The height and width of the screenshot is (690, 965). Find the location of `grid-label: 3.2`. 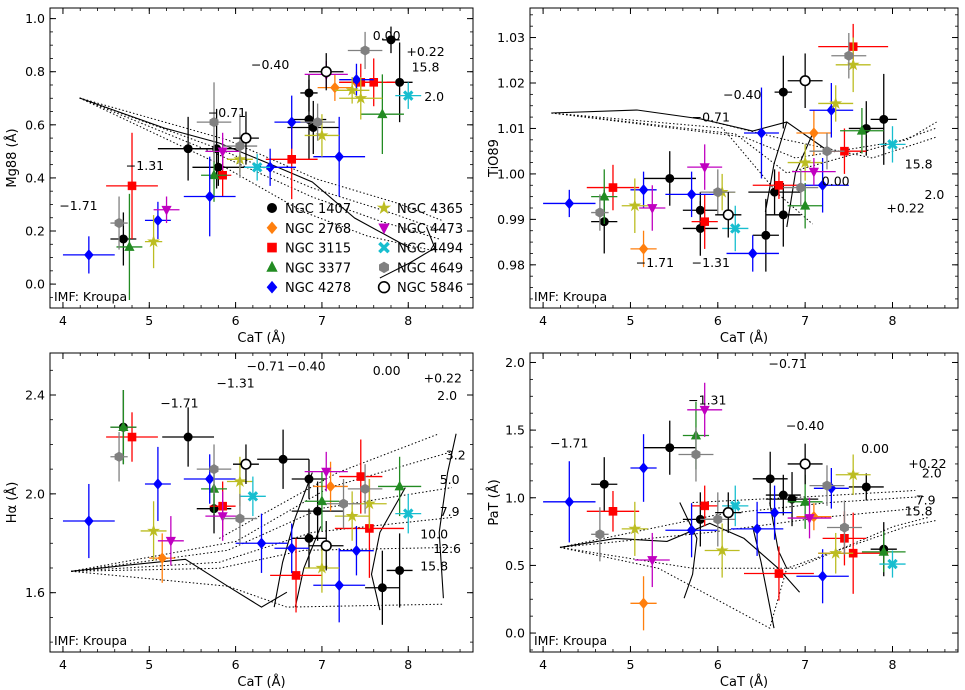

grid-label: 3.2 is located at coordinates (456, 454).